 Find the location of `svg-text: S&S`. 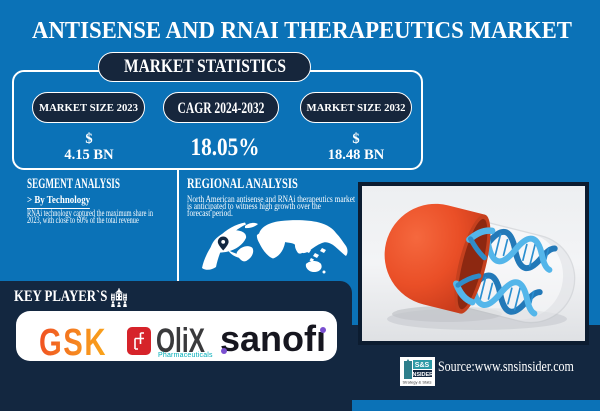

svg-text: S&S is located at coordinates (422, 365).